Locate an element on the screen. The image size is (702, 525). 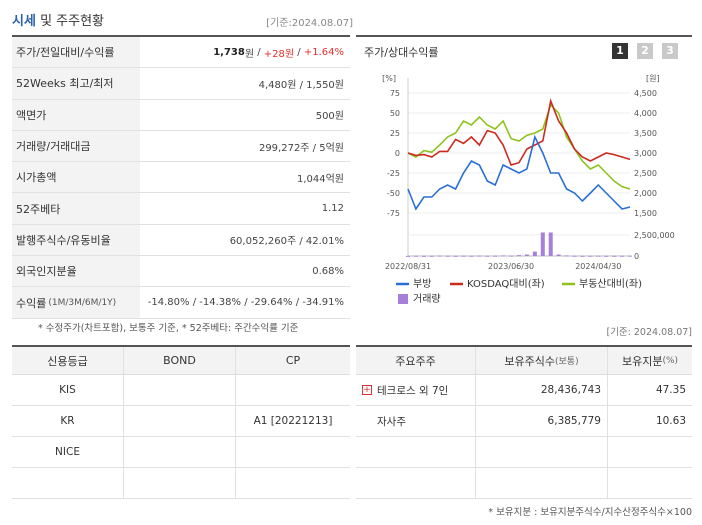
credit-table: 신용등급 BOND CP KIS KR A1 [20221213] NICE is located at coordinates (181, 422).